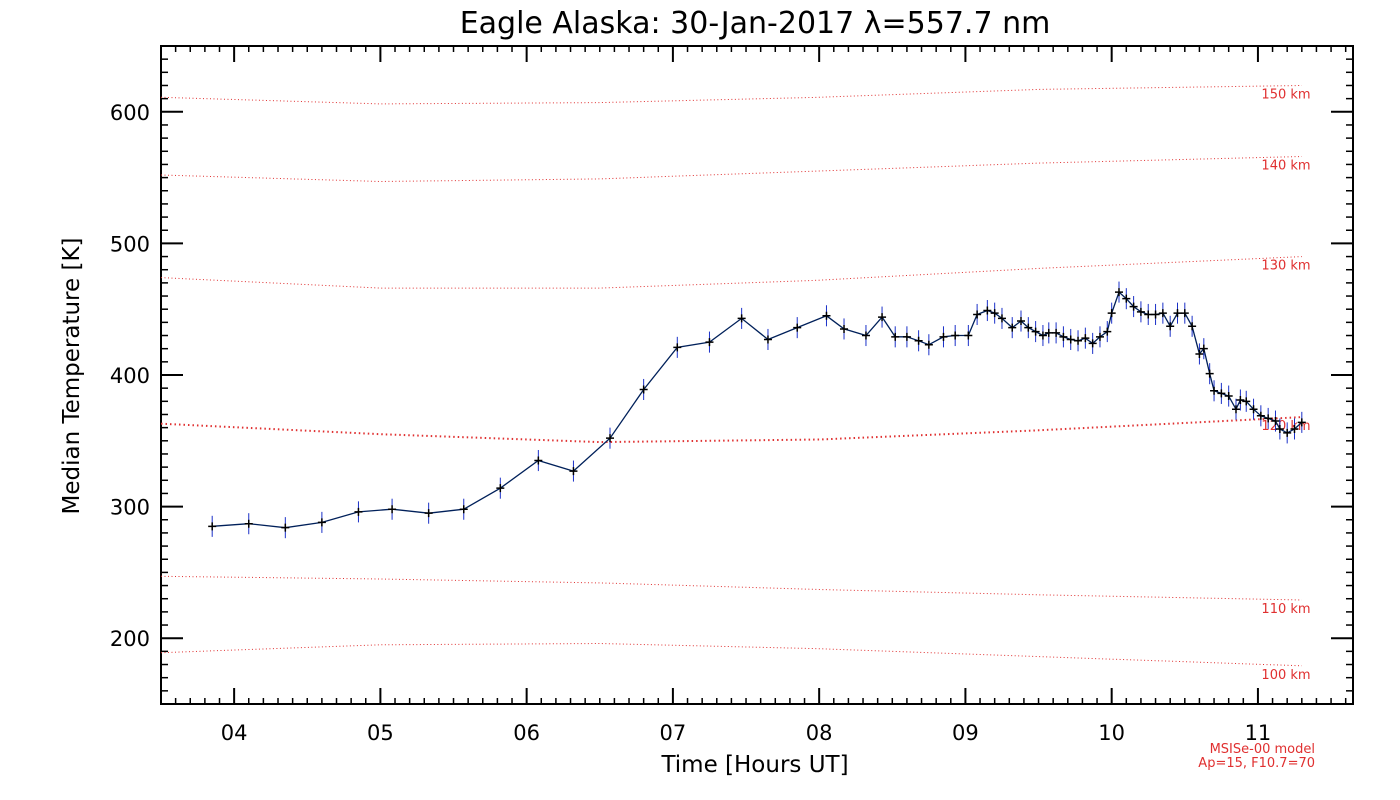  I want to click on x-tick-label: 07, so click(673, 733).